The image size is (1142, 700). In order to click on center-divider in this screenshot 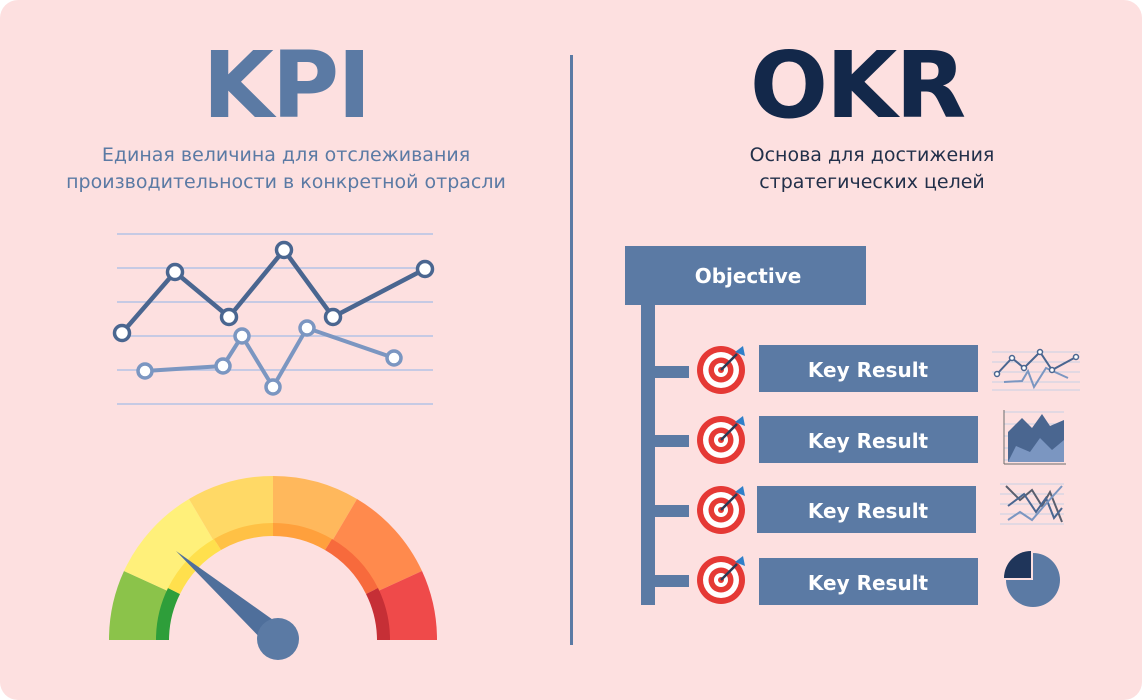, I will do `click(571, 350)`.